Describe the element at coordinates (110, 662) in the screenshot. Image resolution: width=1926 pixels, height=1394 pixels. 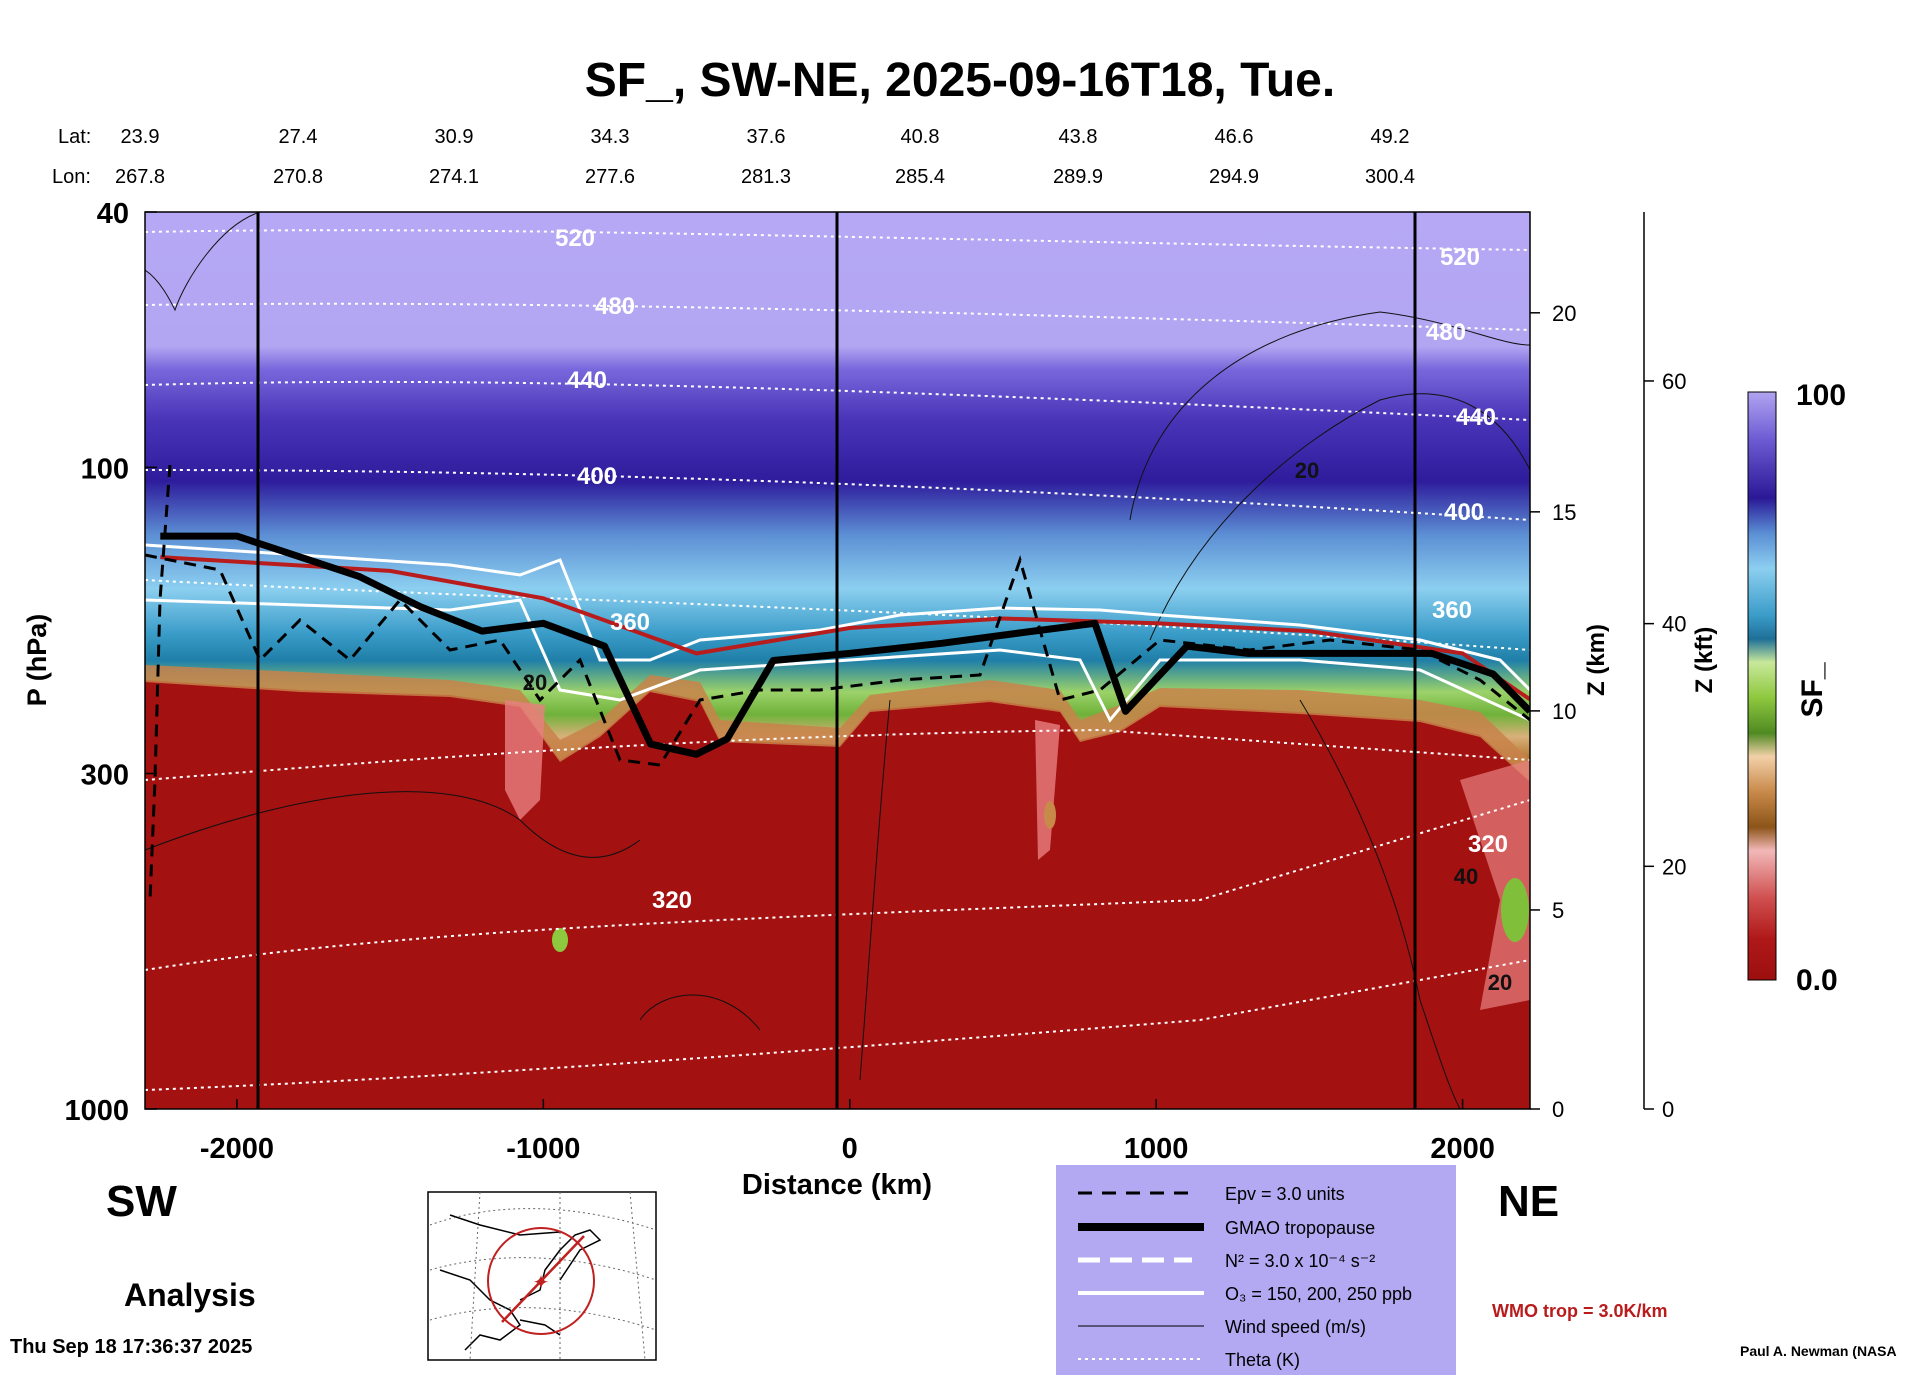
I see `y-axis: 40 100 300 1000` at that location.